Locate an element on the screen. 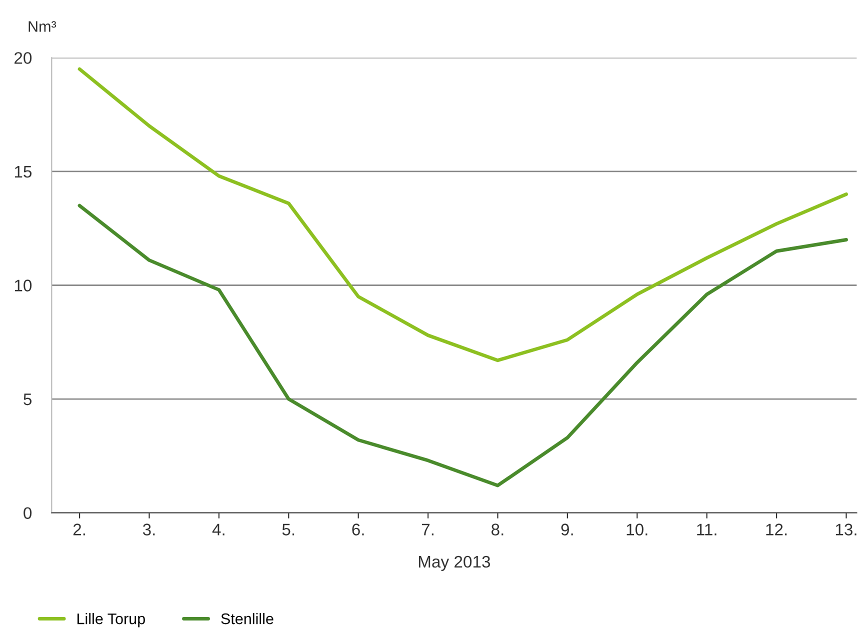  x-tick-label: 13. is located at coordinates (846, 530).